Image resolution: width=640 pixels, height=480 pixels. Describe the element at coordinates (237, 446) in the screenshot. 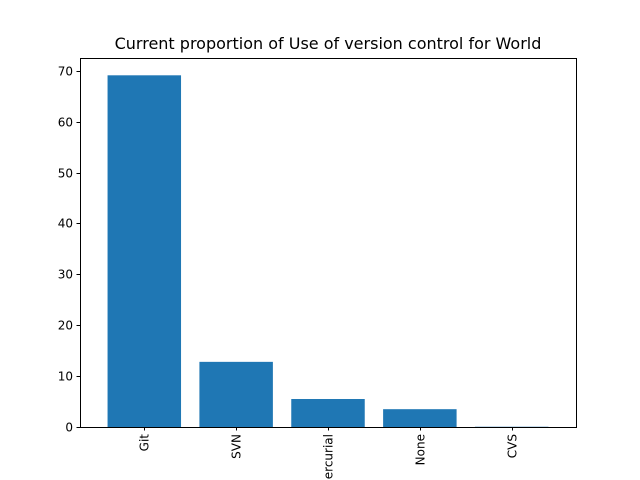

I see `x-tick-label-svn: SVN` at that location.